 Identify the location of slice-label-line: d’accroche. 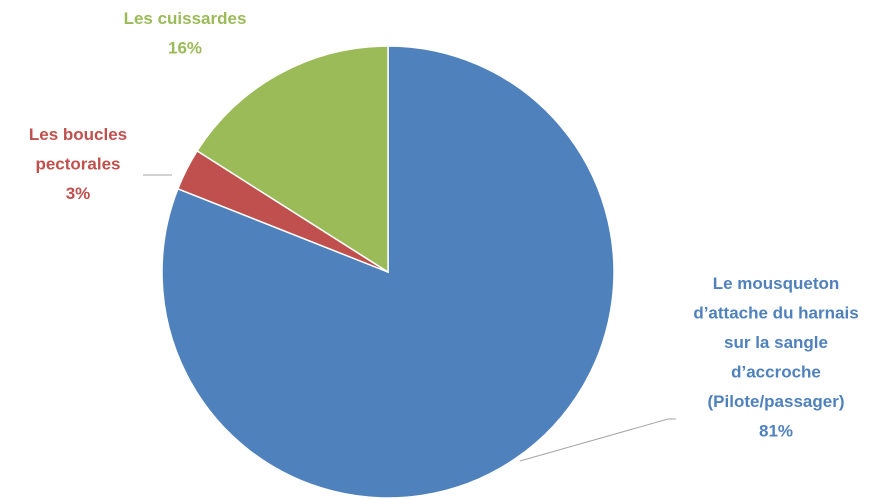
(776, 372).